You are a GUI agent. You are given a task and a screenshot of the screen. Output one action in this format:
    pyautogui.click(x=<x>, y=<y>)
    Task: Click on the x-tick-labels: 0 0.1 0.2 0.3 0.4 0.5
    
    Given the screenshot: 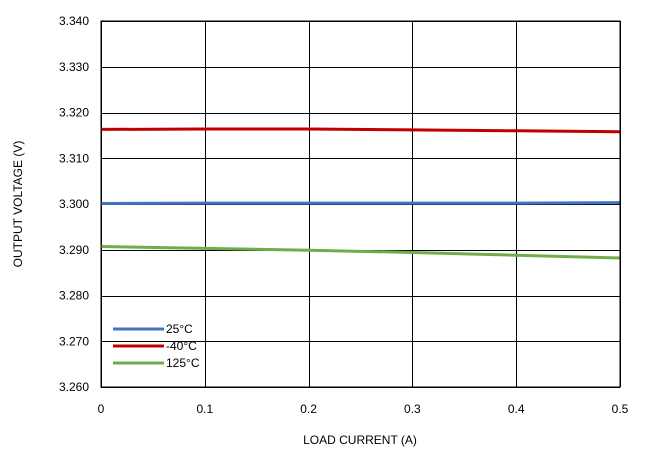 What is the action you would take?
    pyautogui.click(x=363, y=409)
    